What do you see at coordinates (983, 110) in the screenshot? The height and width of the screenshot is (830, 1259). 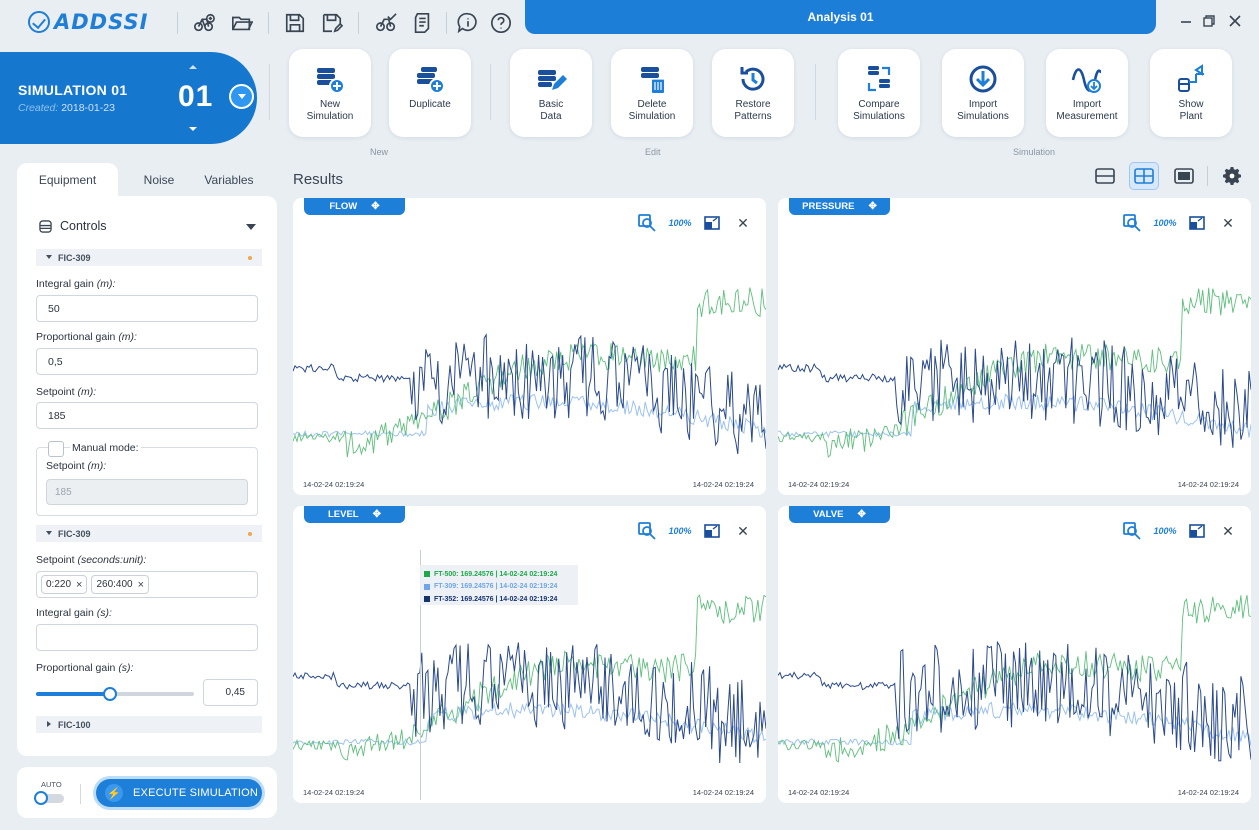 I see `ribbon-button-label: Import Simulations` at bounding box center [983, 110].